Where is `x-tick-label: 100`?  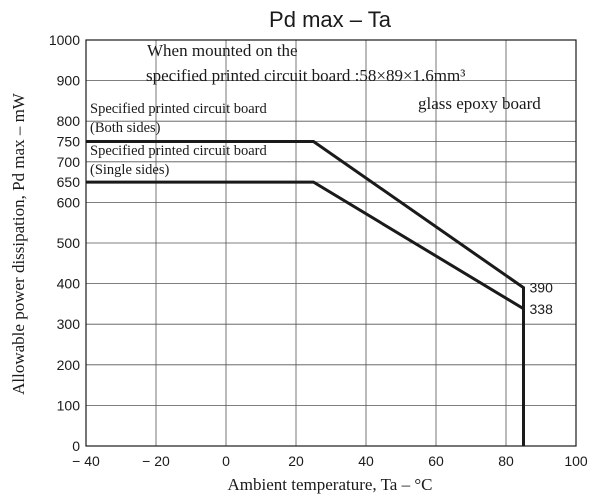 x-tick-label: 100 is located at coordinates (576, 461).